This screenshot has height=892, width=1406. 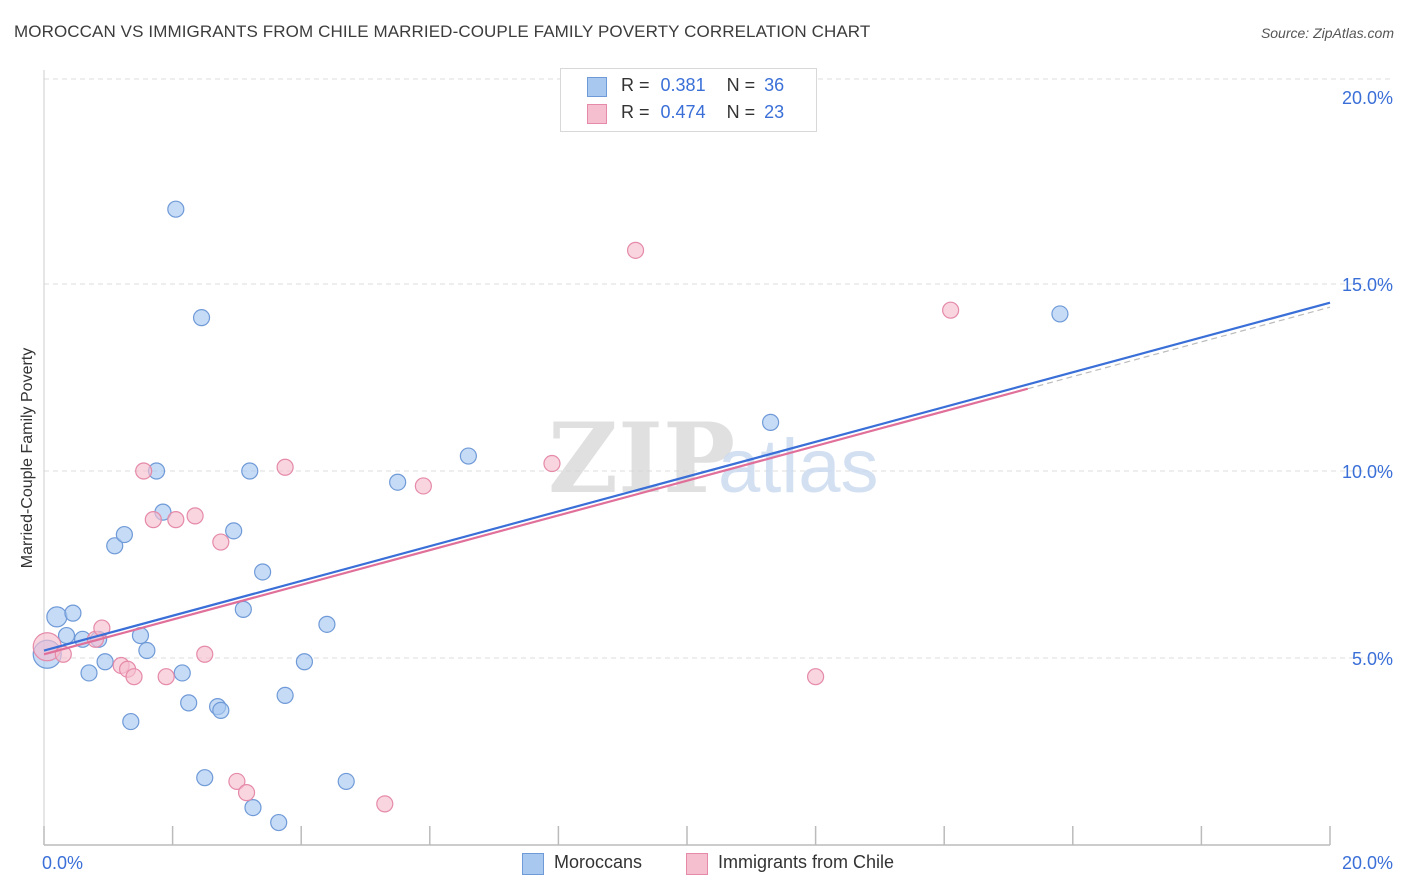 I want to click on y-tick-label: 10.0%, so click(x=1367, y=472).